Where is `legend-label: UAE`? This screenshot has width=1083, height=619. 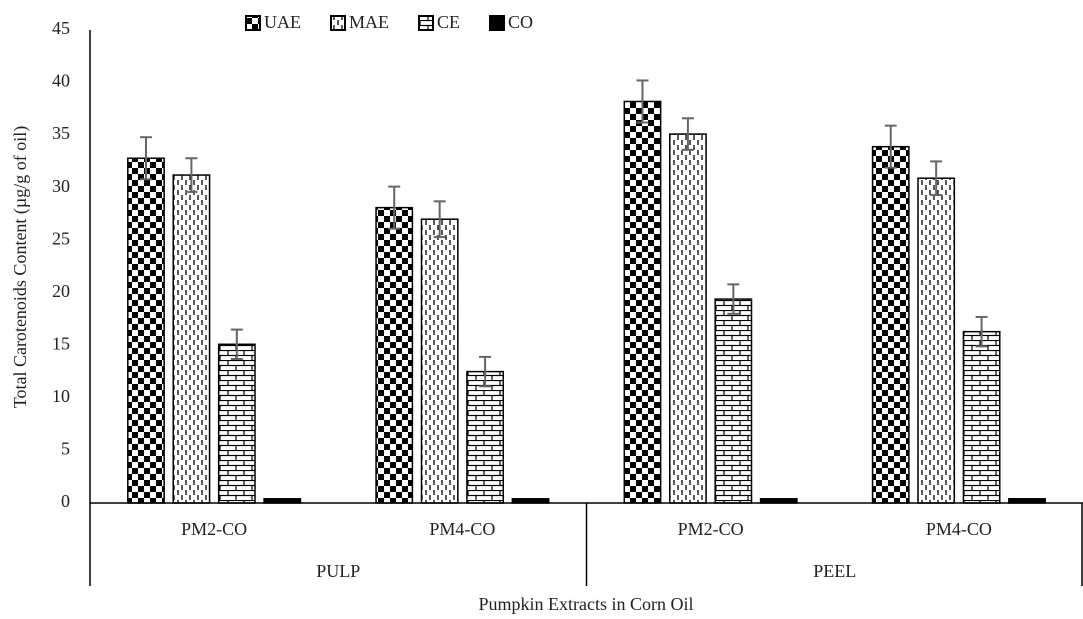 legend-label: UAE is located at coordinates (282, 22).